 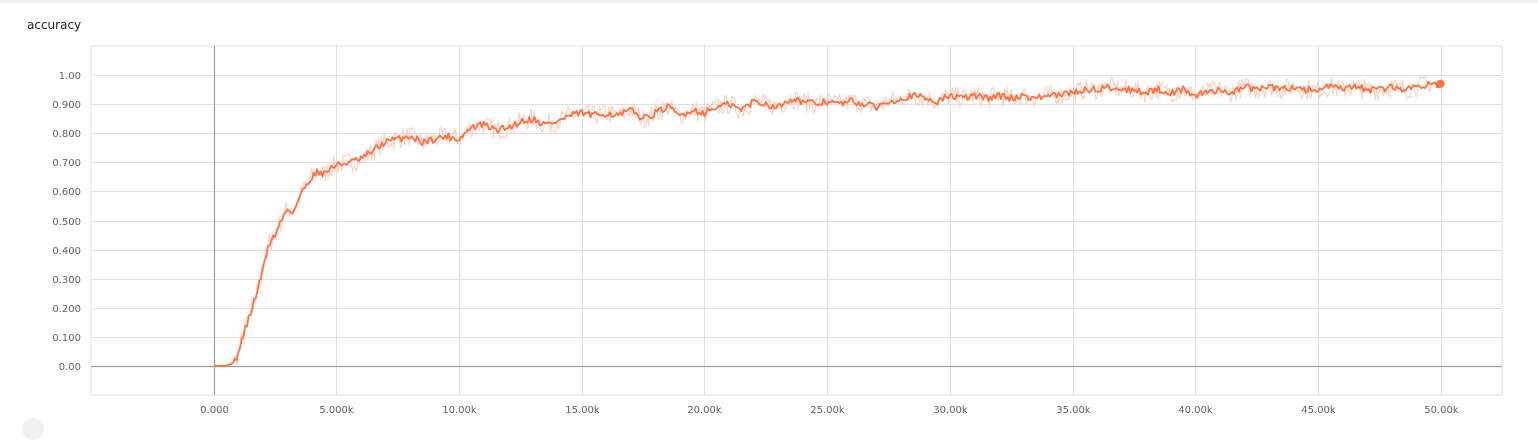 What do you see at coordinates (33, 429) in the screenshot?
I see `toggle-button-stub` at bounding box center [33, 429].